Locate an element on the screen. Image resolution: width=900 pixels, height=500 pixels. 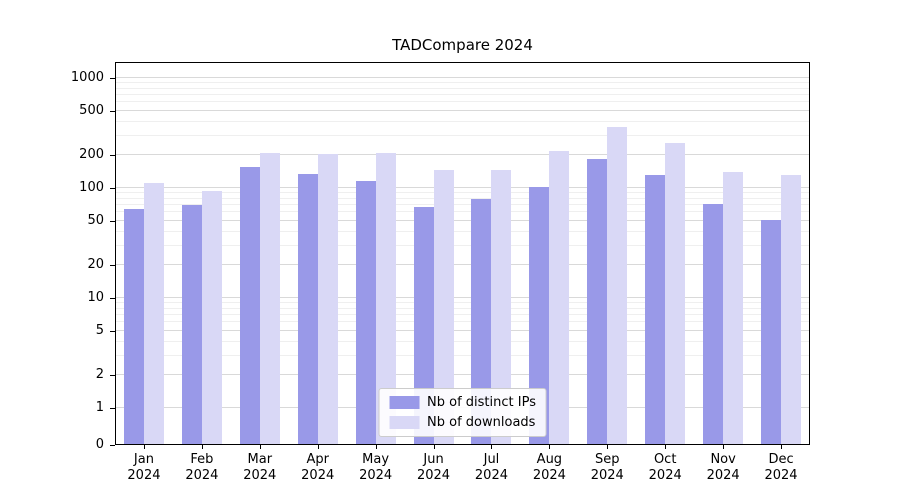
x-tick-line: Oct is located at coordinates (665, 459).